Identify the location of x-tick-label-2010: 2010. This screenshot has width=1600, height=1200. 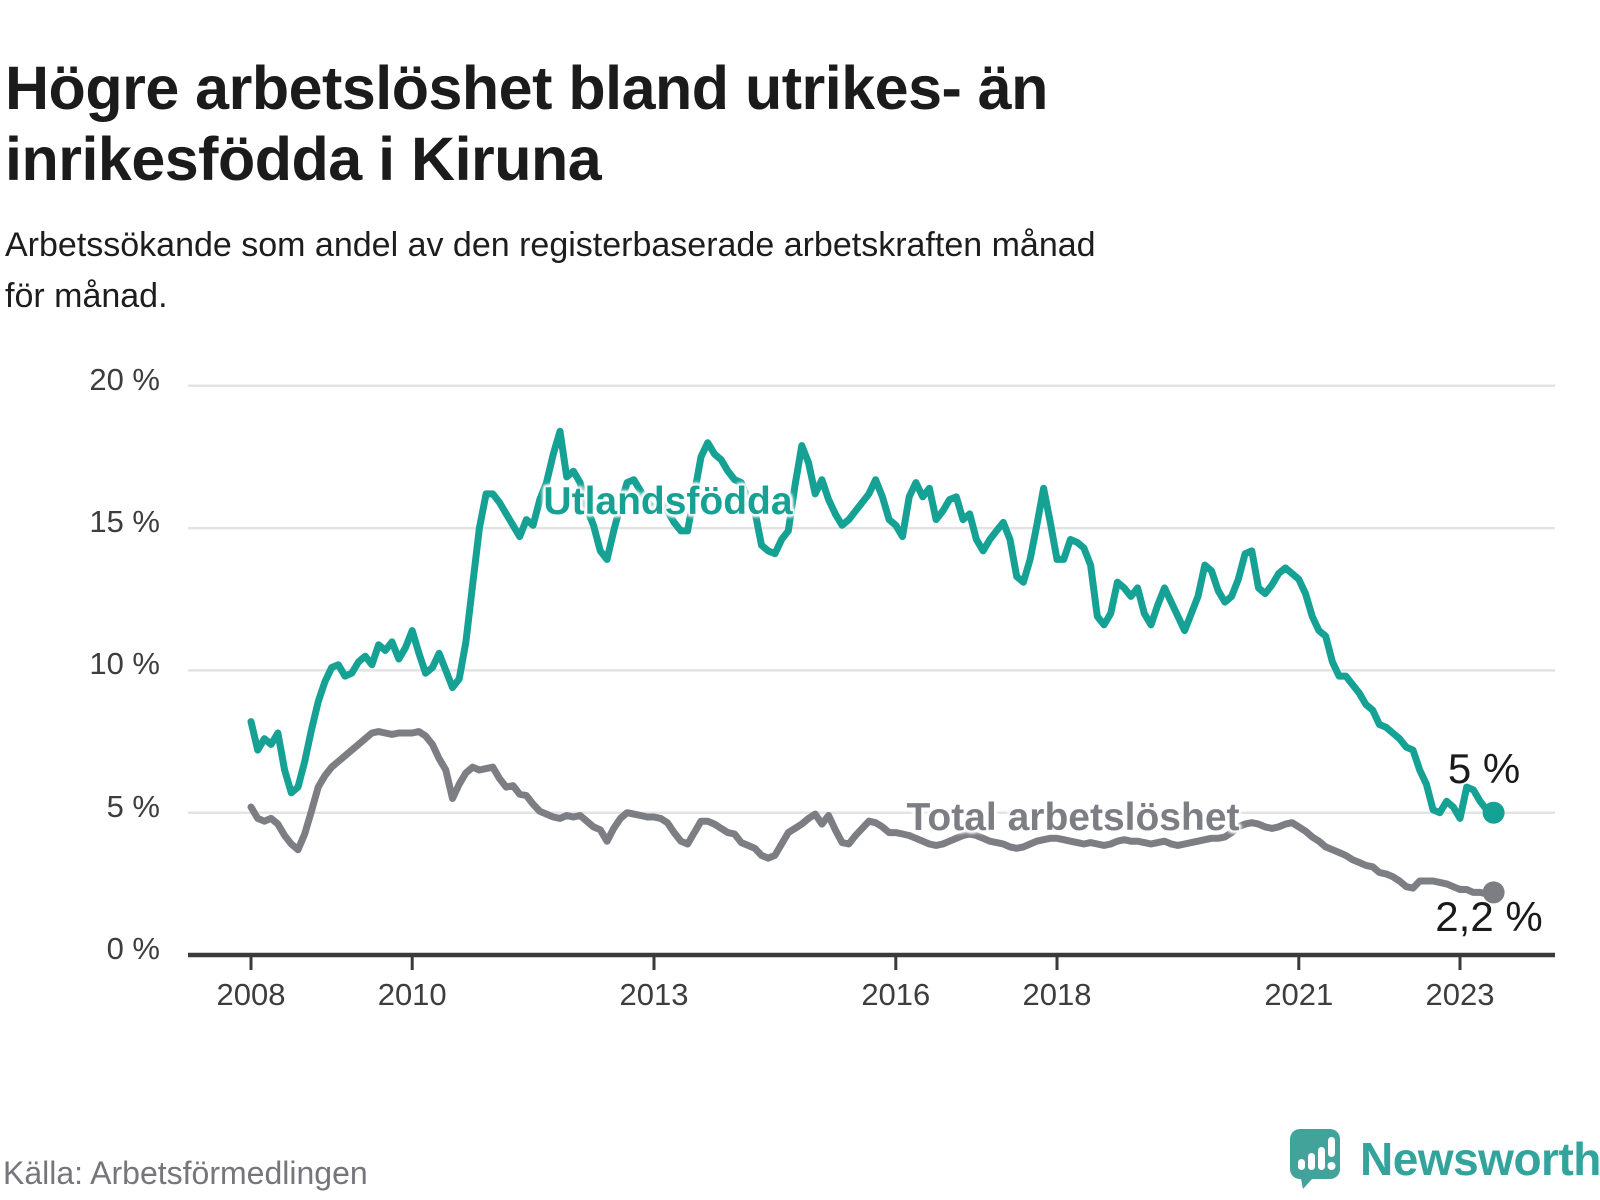
(412, 994).